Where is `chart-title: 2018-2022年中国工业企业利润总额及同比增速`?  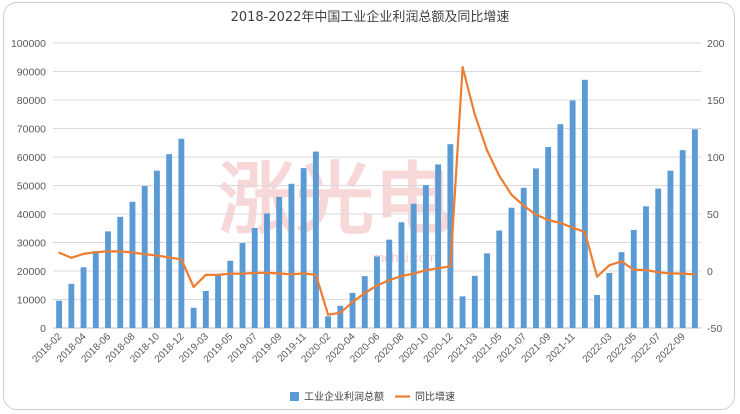
chart-title: 2018-2022年中国工业企业利润总额及同比增速 is located at coordinates (370, 17).